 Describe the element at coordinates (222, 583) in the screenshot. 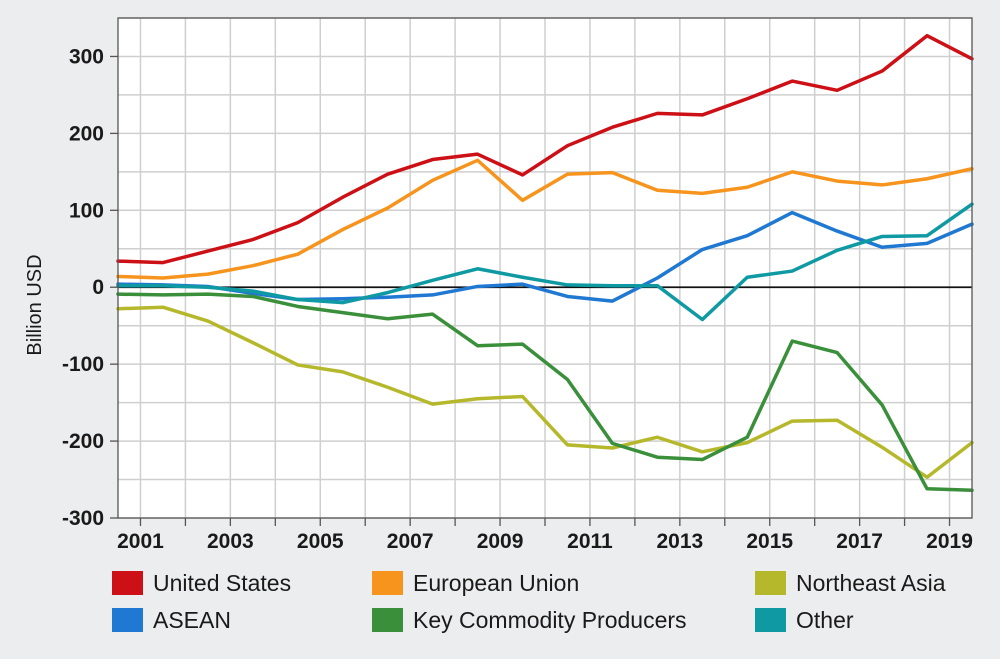

I see `legend-label: United States` at that location.